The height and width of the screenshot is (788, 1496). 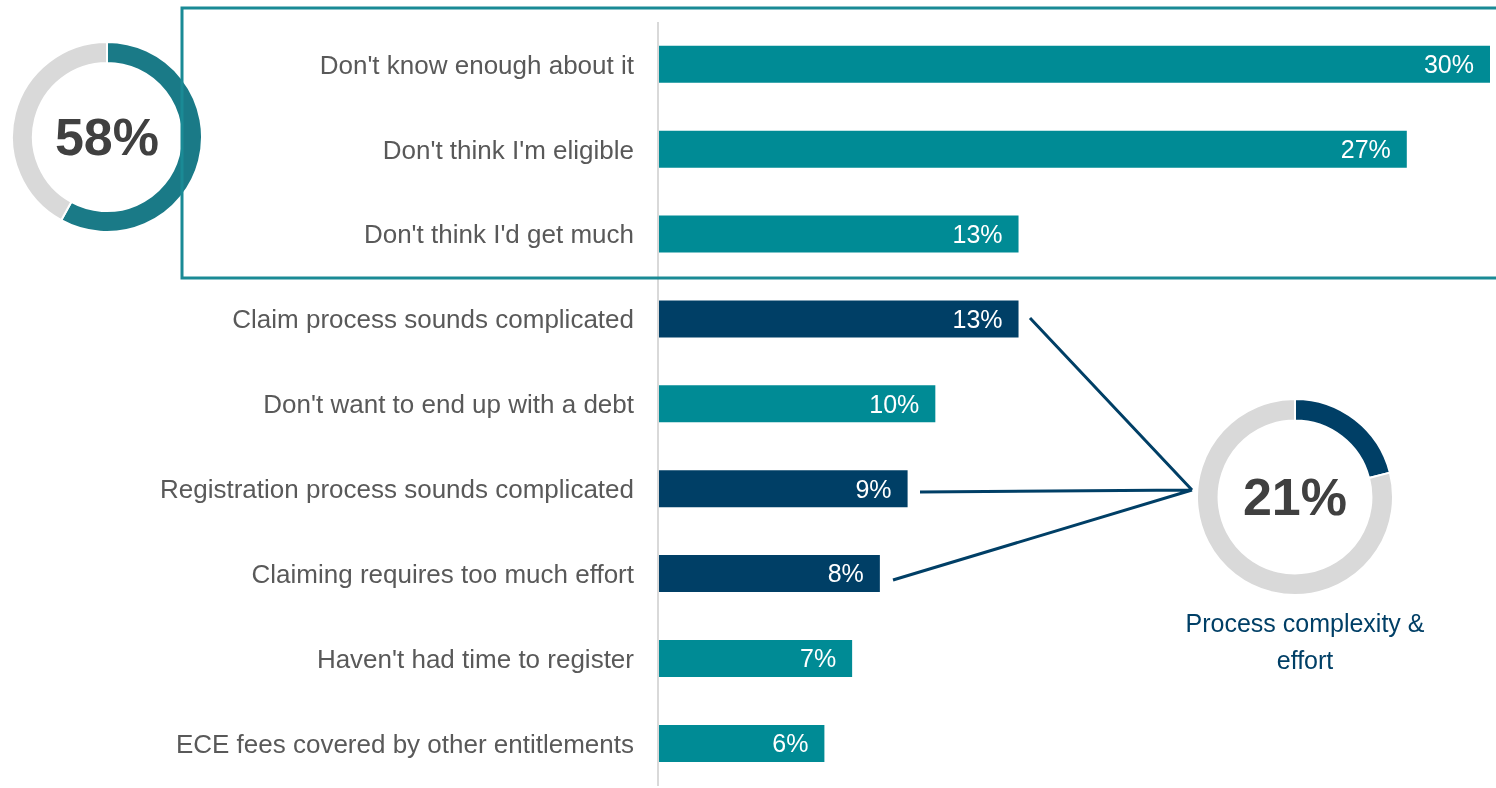 I want to click on data-label: 9%, so click(x=873, y=488).